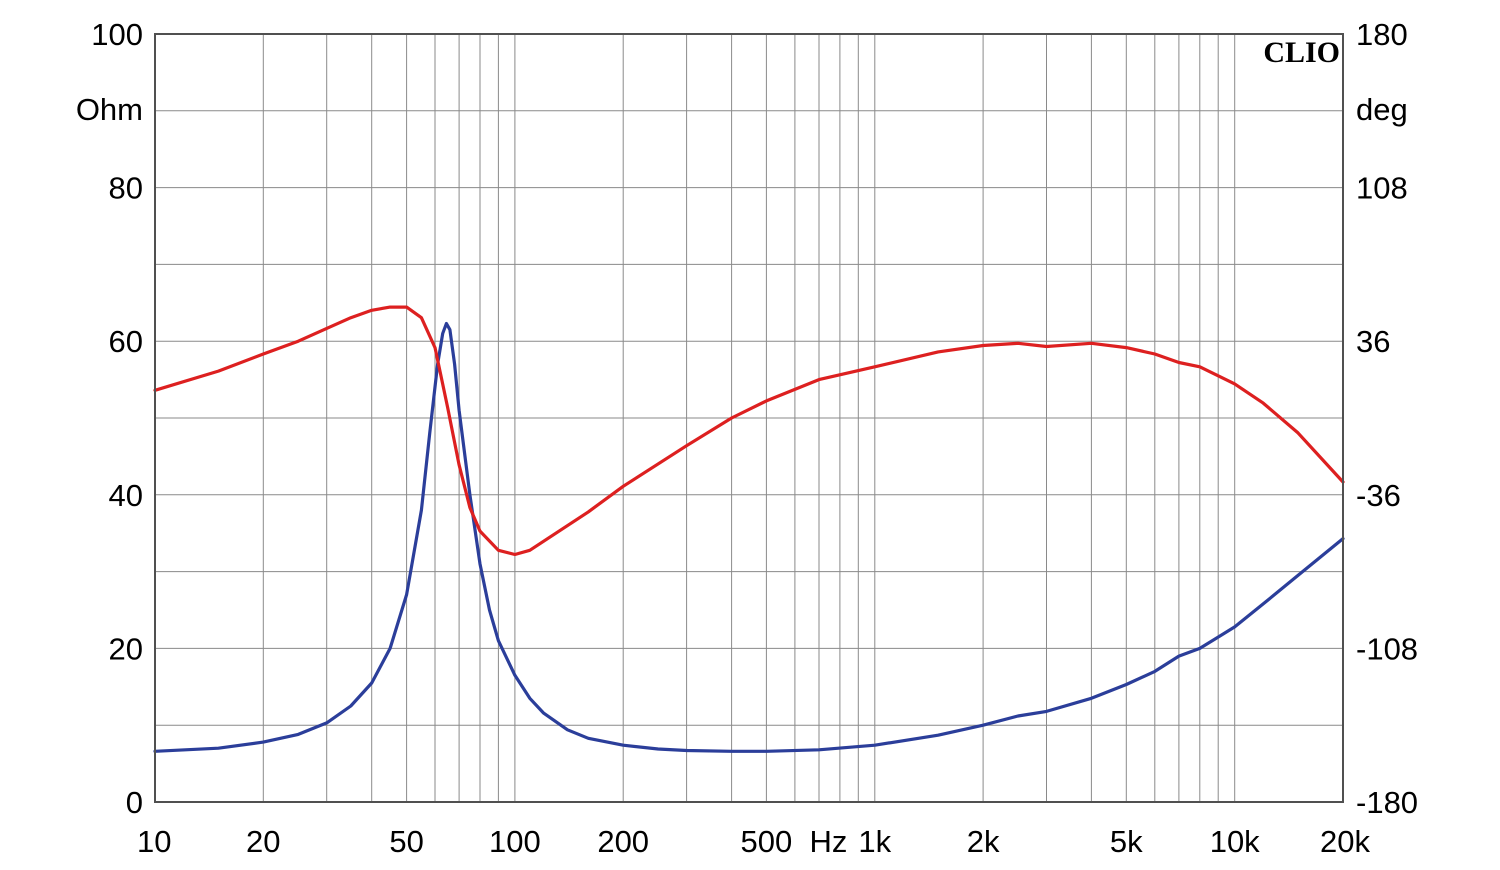 The width and height of the screenshot is (1500, 870). Describe the element at coordinates (1301, 52) in the screenshot. I see `brand-logo-text: CLIO` at that location.